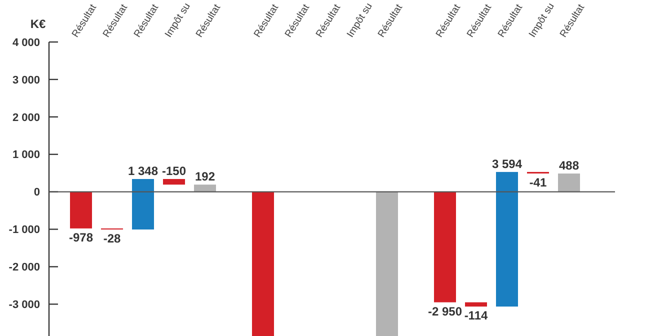  Describe the element at coordinates (476, 315) in the screenshot. I see `data-label: -114` at that location.